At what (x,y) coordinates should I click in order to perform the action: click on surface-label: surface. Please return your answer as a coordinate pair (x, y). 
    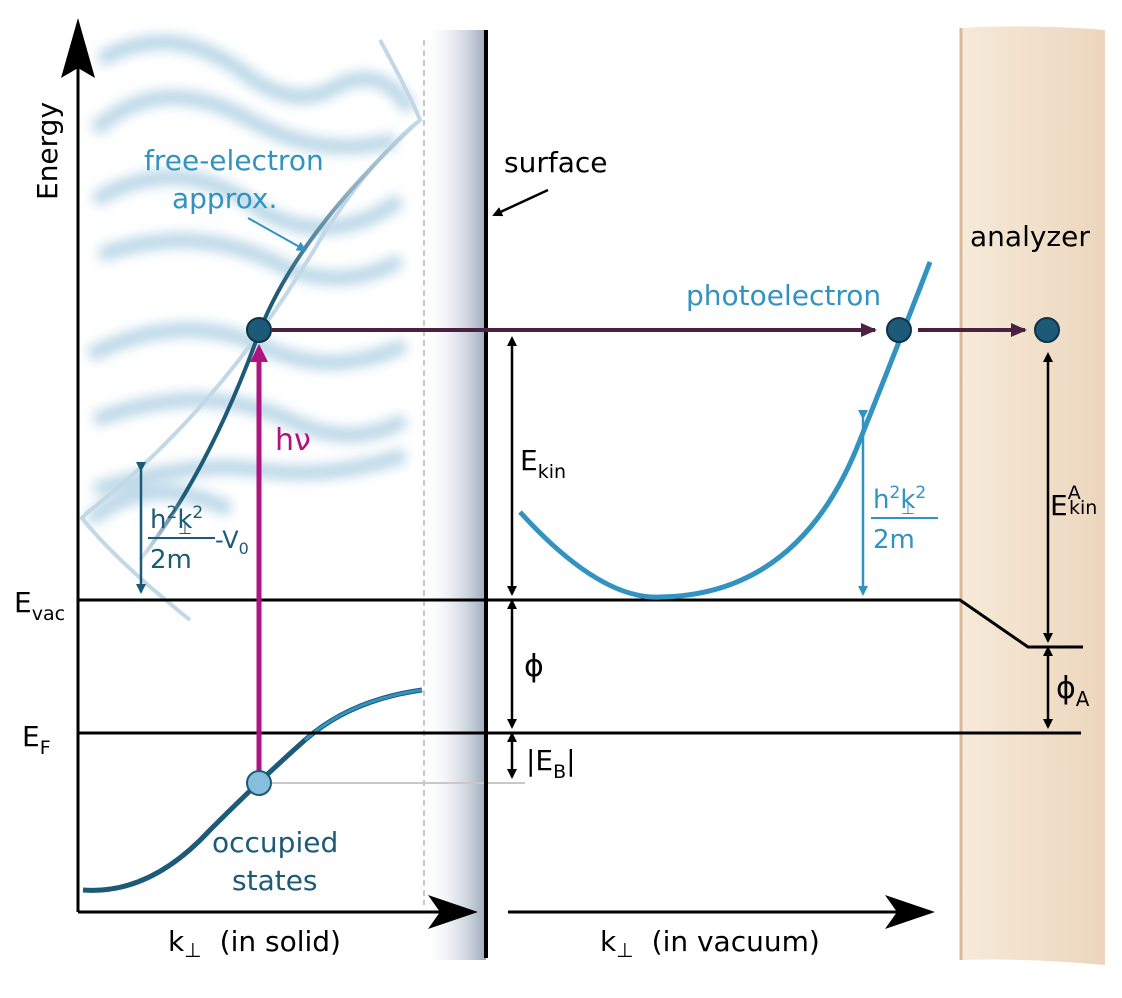
    Looking at the image, I should click on (555, 162).